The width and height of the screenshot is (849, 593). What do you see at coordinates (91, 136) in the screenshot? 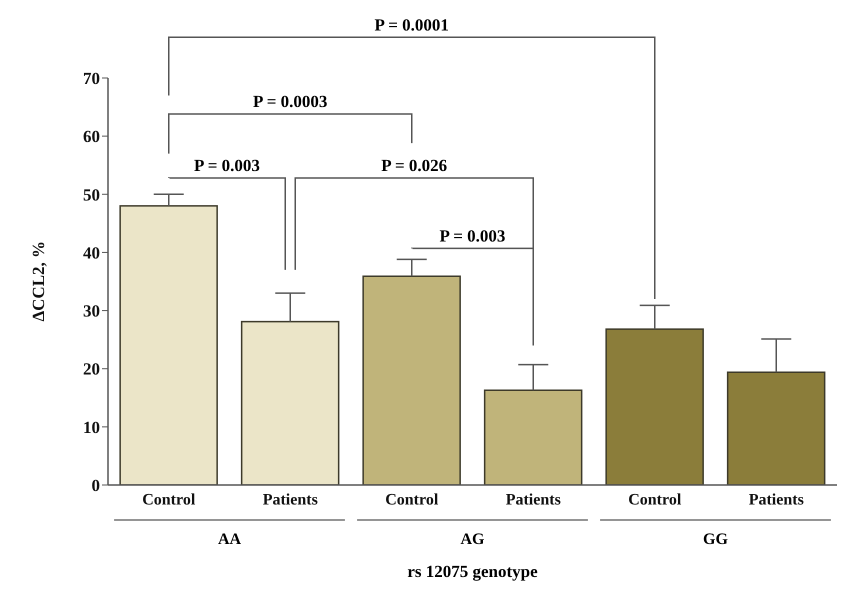
I see `y-tick-label: 60` at bounding box center [91, 136].